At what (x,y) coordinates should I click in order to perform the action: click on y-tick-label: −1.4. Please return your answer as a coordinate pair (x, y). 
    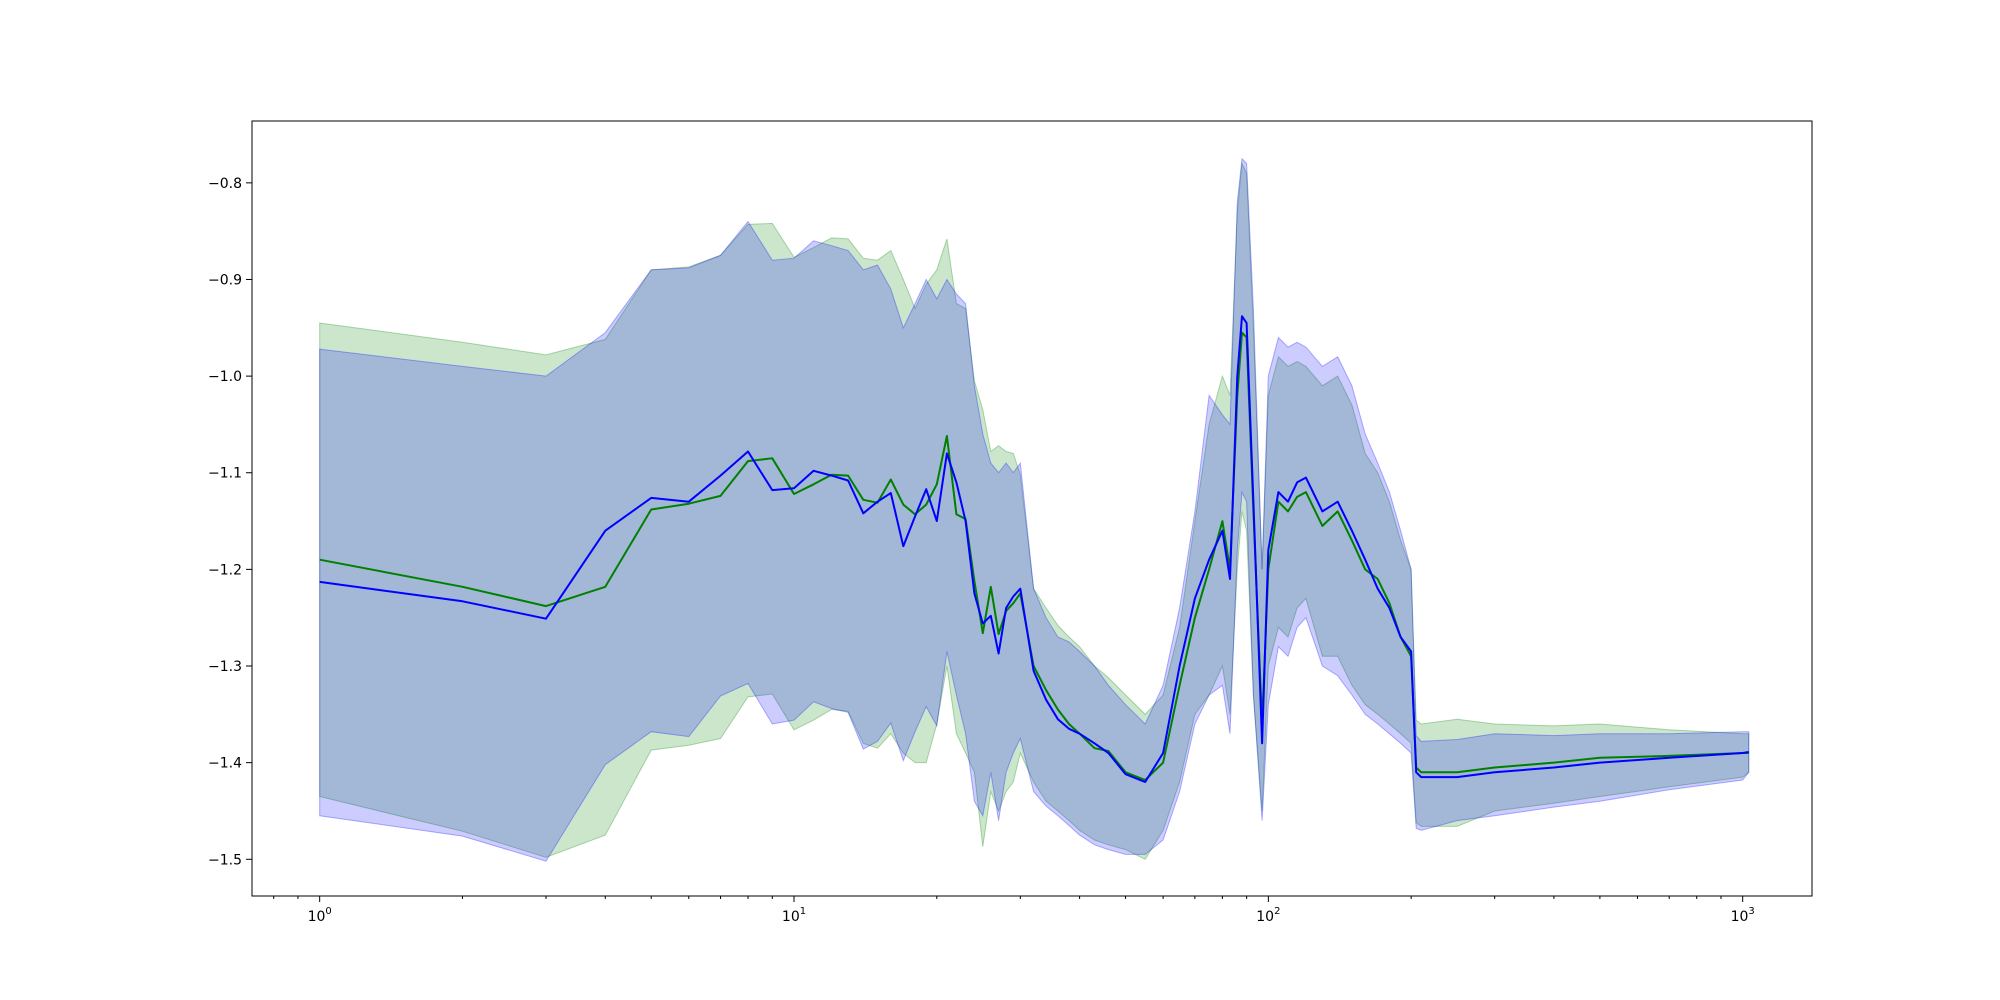
    Looking at the image, I should click on (225, 764).